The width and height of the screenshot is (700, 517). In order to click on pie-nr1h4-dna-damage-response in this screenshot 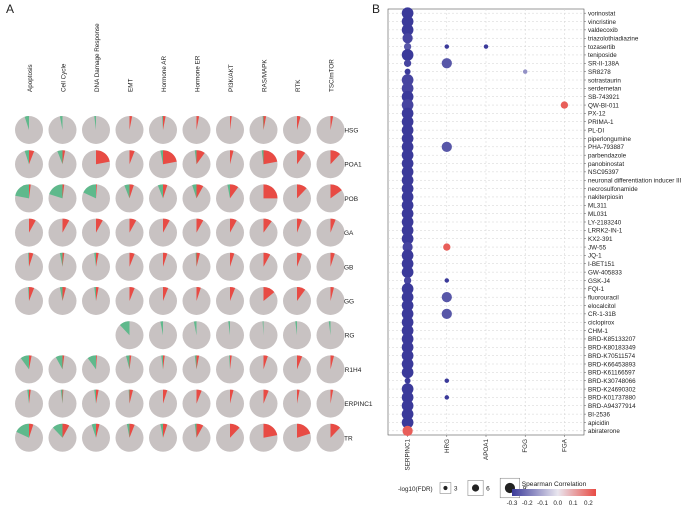, I will do `click(96, 369)`.